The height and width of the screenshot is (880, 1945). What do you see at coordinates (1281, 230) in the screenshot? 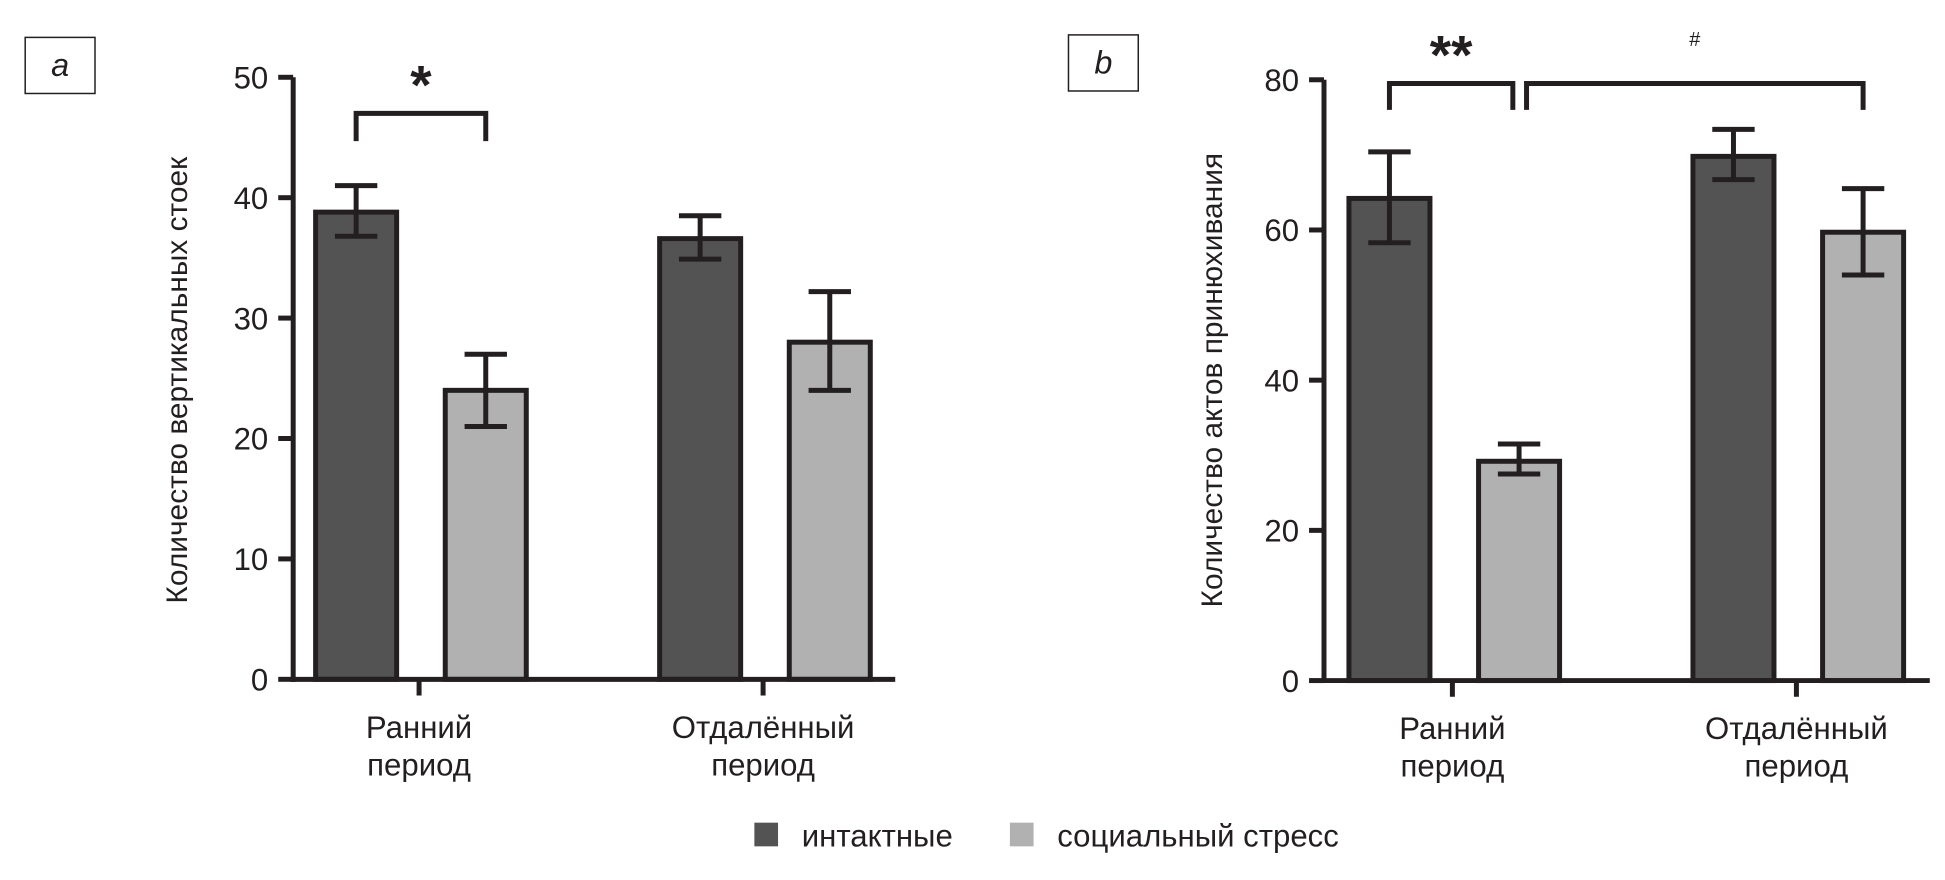
I see `y-tick-label: 60` at bounding box center [1281, 230].